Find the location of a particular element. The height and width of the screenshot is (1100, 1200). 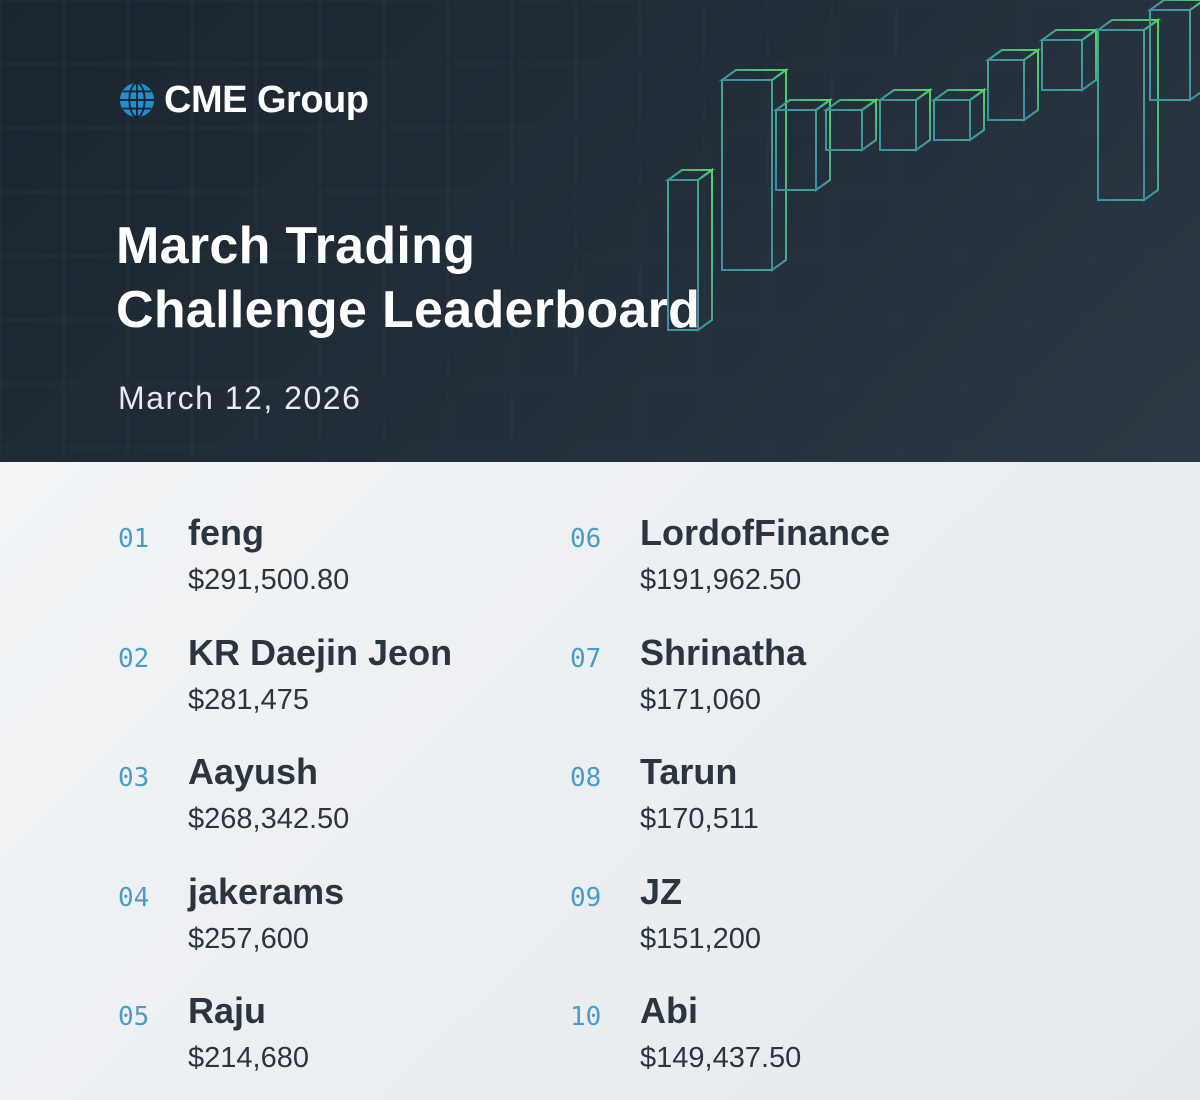

brand-name: CME Group is located at coordinates (266, 99).